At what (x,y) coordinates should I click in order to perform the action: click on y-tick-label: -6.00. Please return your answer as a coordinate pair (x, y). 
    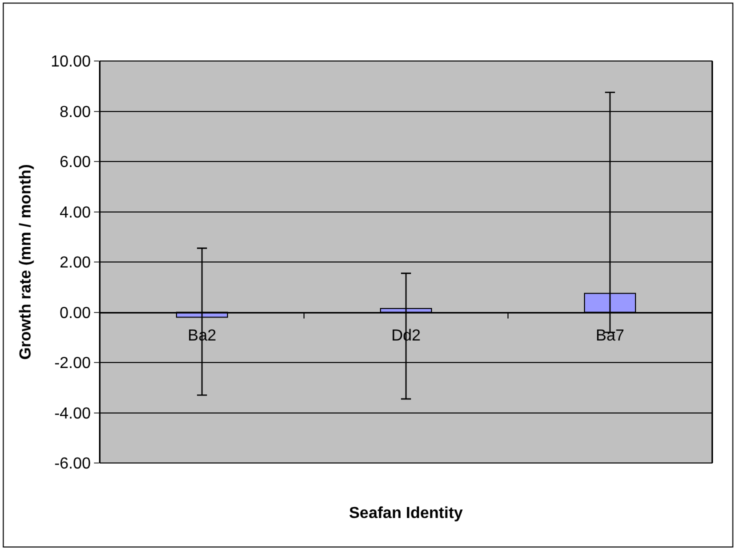
    Looking at the image, I should click on (72, 464).